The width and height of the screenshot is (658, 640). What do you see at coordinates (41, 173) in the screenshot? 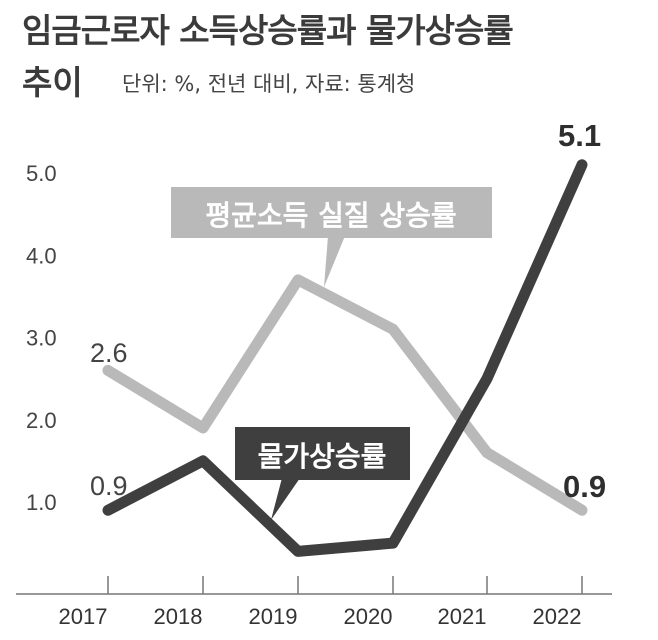
I see `y-tick-label: 5.0` at bounding box center [41, 173].